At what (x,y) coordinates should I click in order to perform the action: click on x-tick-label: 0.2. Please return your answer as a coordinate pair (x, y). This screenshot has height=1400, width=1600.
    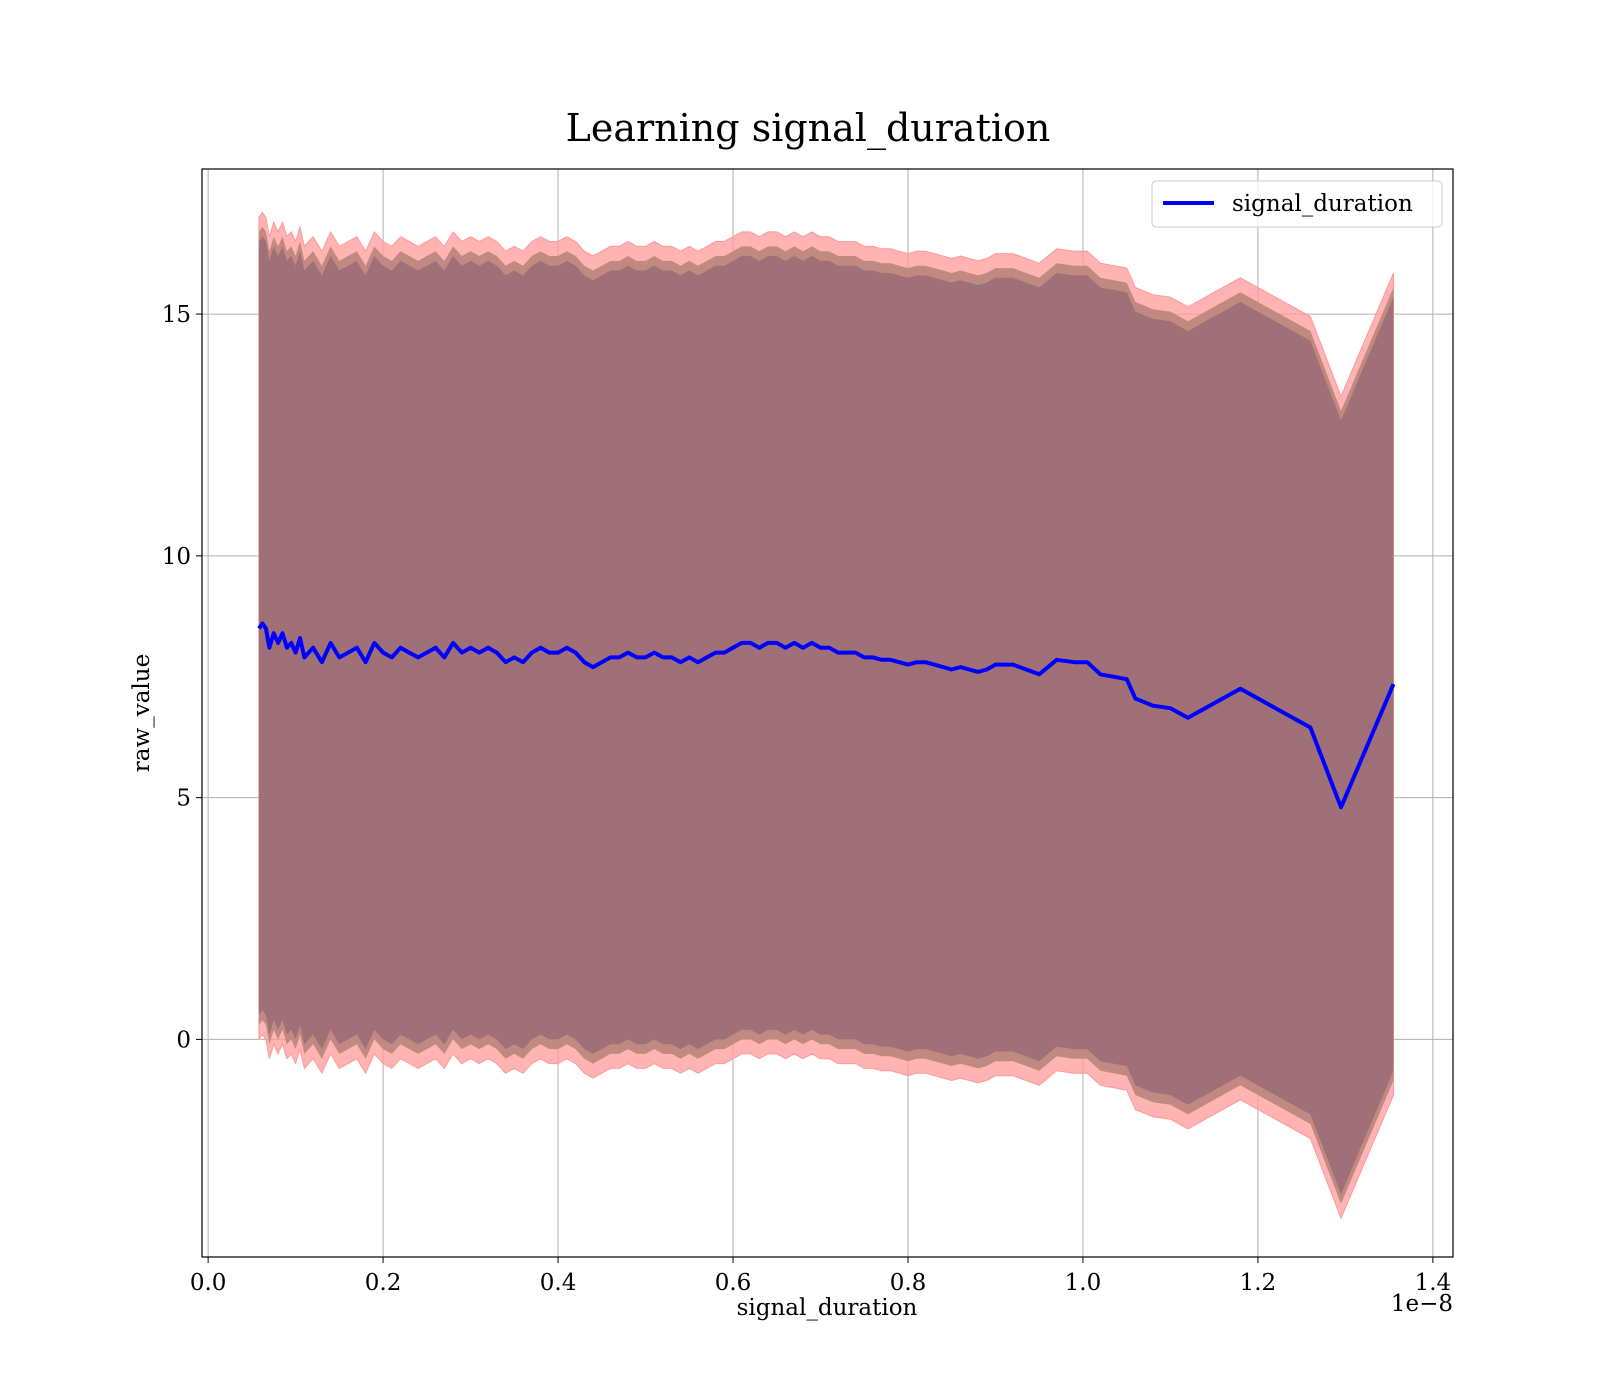
    Looking at the image, I should click on (383, 1283).